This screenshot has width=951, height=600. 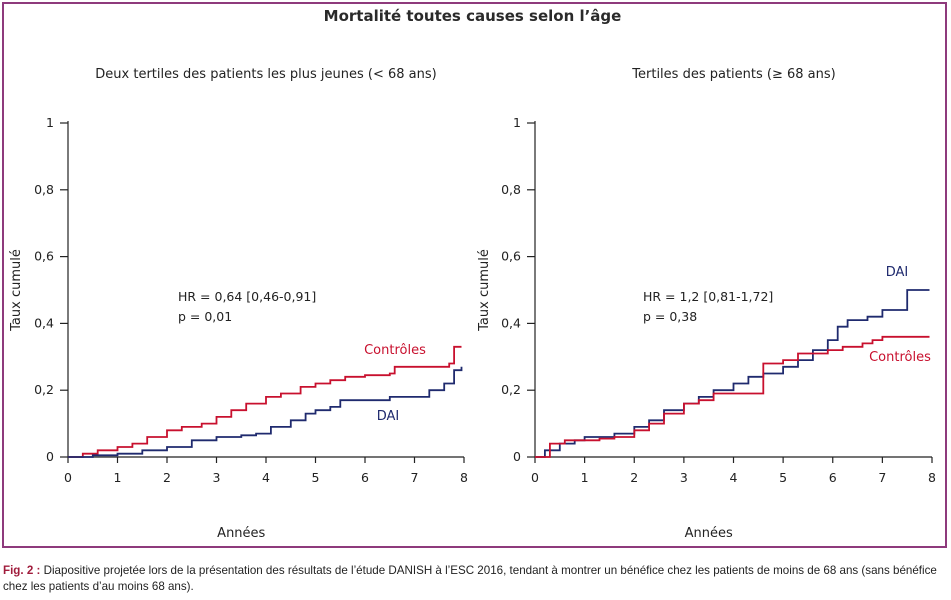 I want to click on chart1-y-tick-label: 0,4, so click(x=44, y=322).